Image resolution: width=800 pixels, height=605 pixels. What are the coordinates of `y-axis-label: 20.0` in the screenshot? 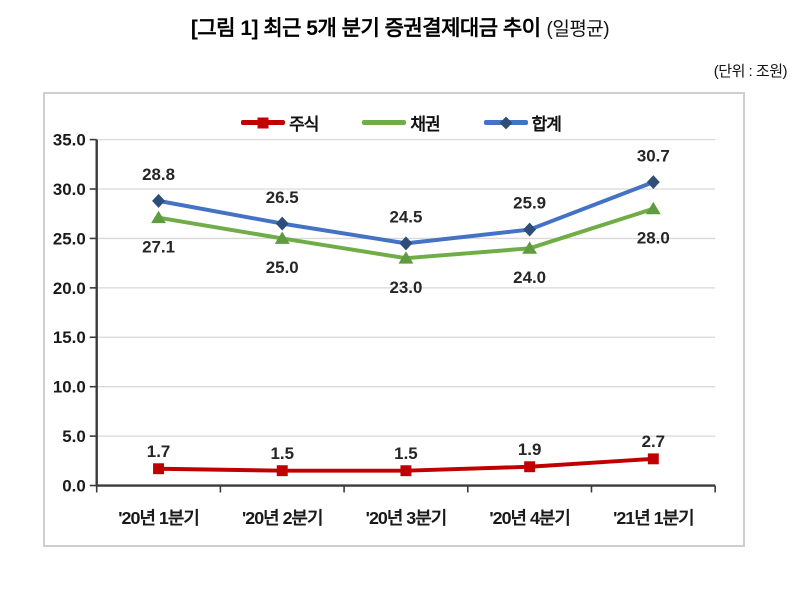 It's located at (69, 288).